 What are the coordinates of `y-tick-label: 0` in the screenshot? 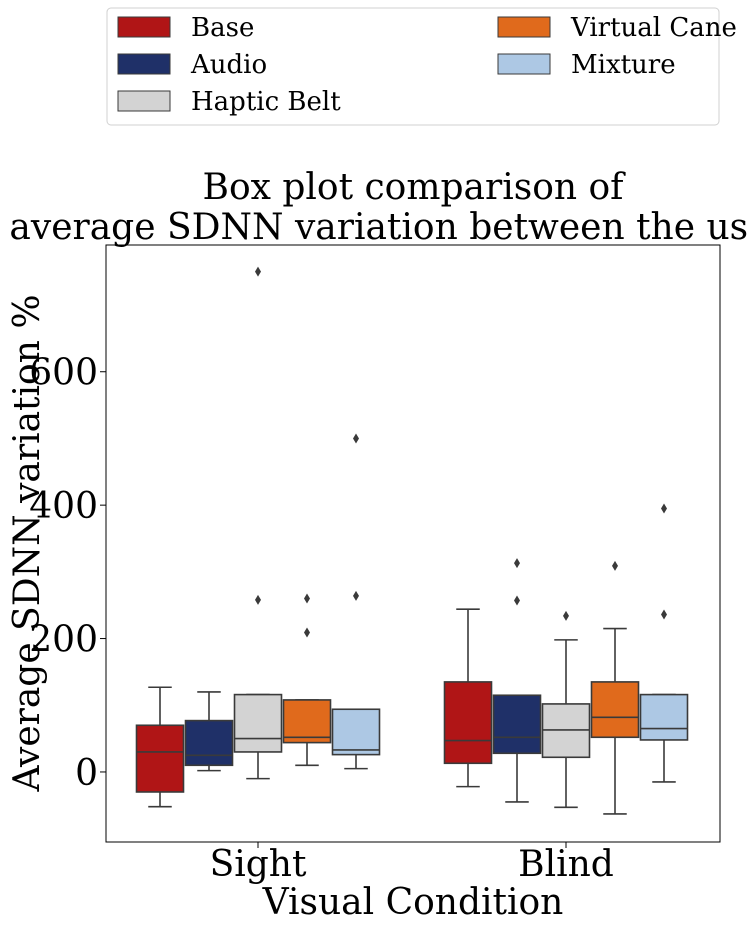 It's located at (86, 773).